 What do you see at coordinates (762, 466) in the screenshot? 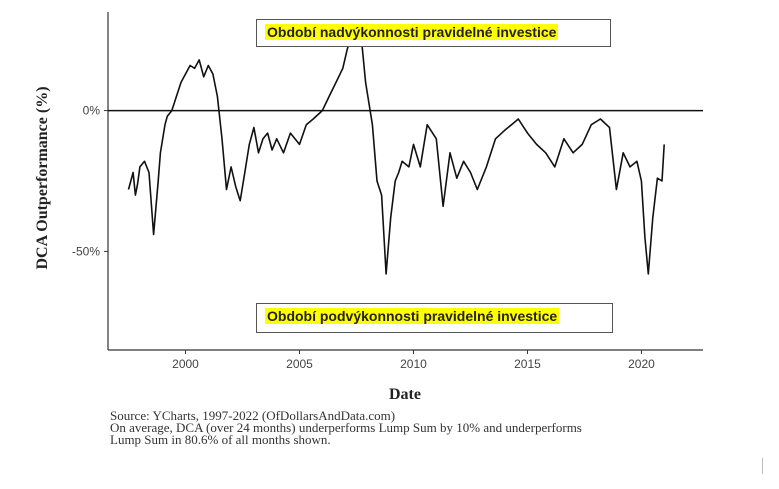
I see `edge-divider` at bounding box center [762, 466].